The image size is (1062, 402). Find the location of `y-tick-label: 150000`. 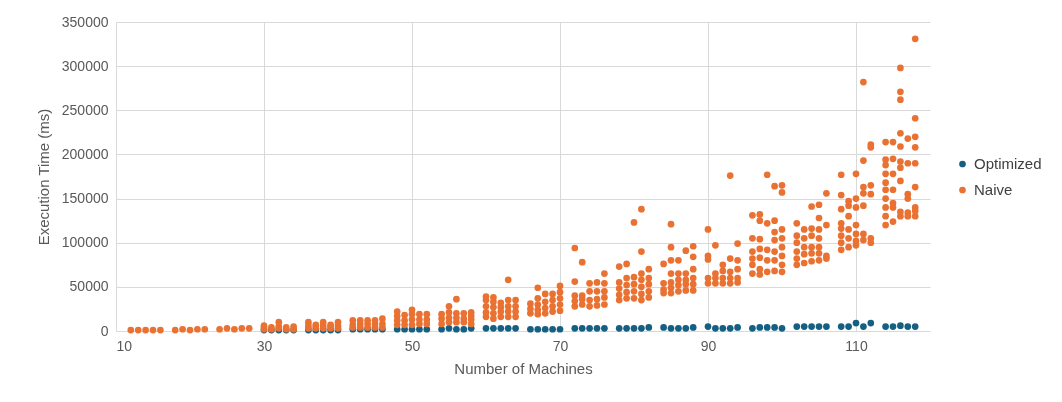

y-tick-label: 150000 is located at coordinates (85, 198).